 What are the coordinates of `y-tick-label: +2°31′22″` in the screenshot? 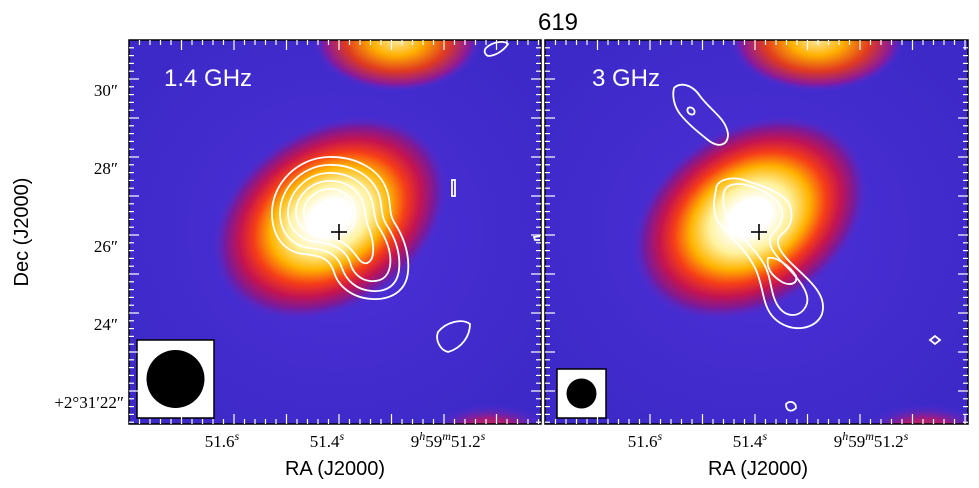 It's located at (89, 402).